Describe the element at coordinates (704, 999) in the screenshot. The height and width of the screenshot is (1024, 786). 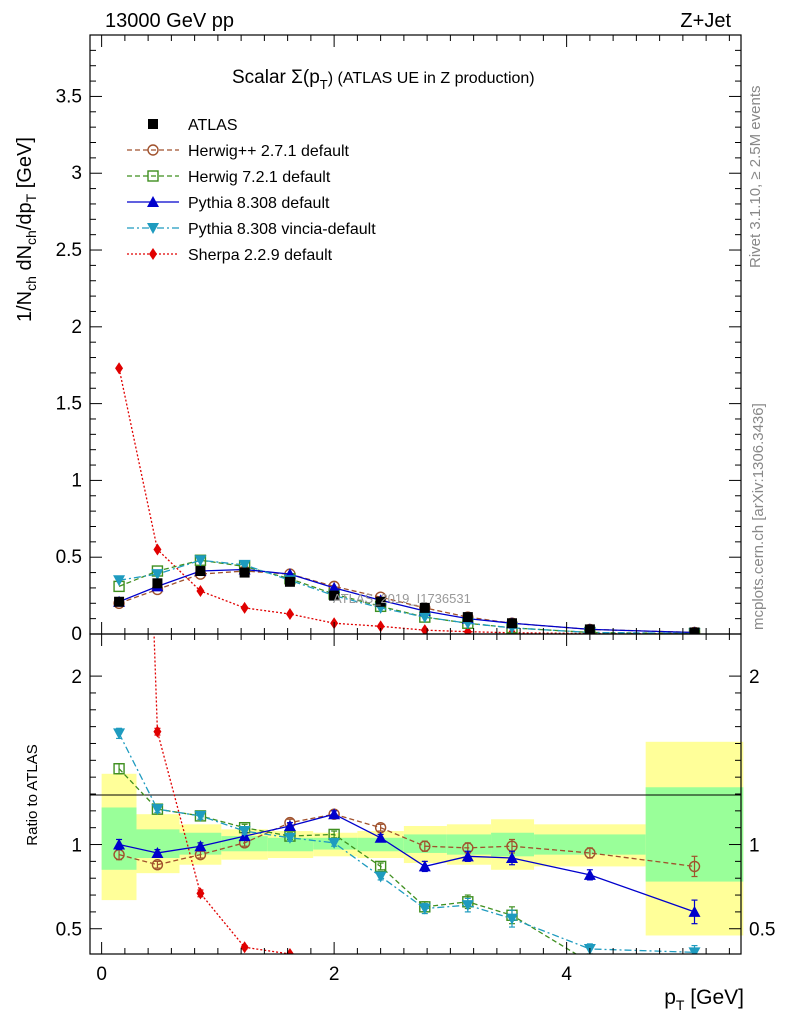
I see `x-axis-label: pT [GeV]` at that location.